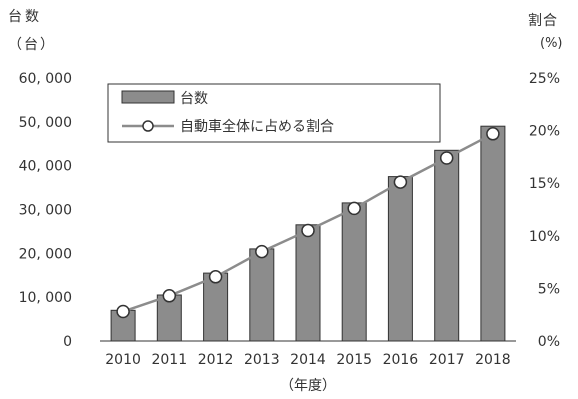 This screenshot has width=578, height=399. Describe the element at coordinates (216, 360) in the screenshot. I see `x-tick-label: 2012` at that location.